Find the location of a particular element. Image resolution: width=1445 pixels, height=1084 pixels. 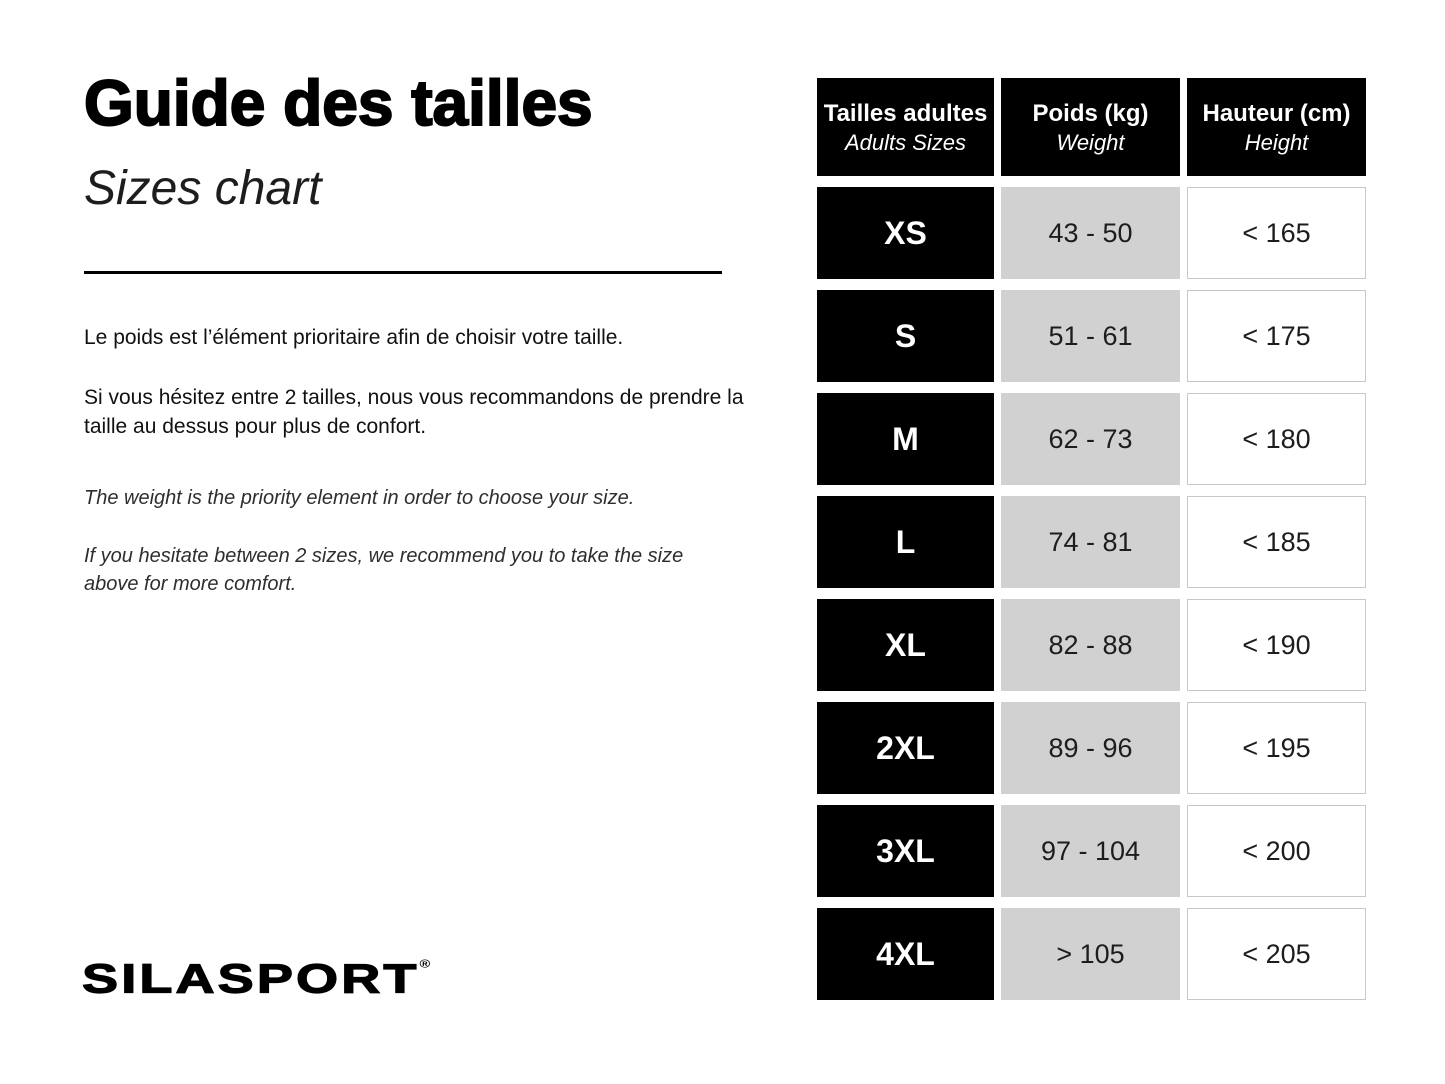

height-cell-s: < 175 is located at coordinates (1276, 336).